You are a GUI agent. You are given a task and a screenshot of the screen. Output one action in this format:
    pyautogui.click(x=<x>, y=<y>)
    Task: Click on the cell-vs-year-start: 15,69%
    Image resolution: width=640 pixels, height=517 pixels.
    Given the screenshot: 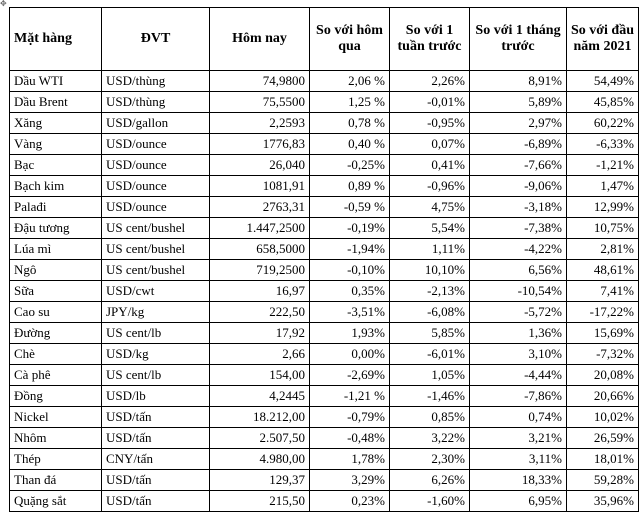 What is the action you would take?
    pyautogui.click(x=602, y=333)
    